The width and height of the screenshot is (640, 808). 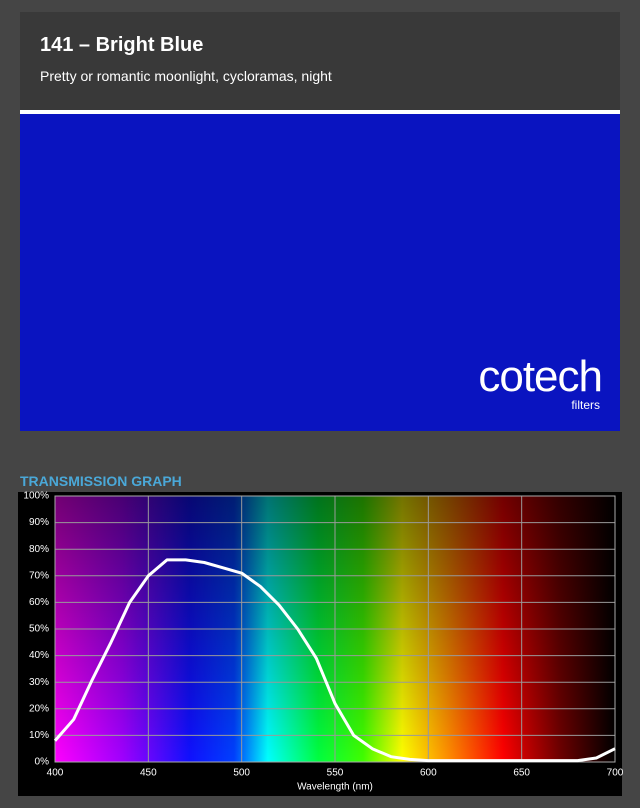 What do you see at coordinates (36, 496) in the screenshot?
I see `y-tick-label: 100%` at bounding box center [36, 496].